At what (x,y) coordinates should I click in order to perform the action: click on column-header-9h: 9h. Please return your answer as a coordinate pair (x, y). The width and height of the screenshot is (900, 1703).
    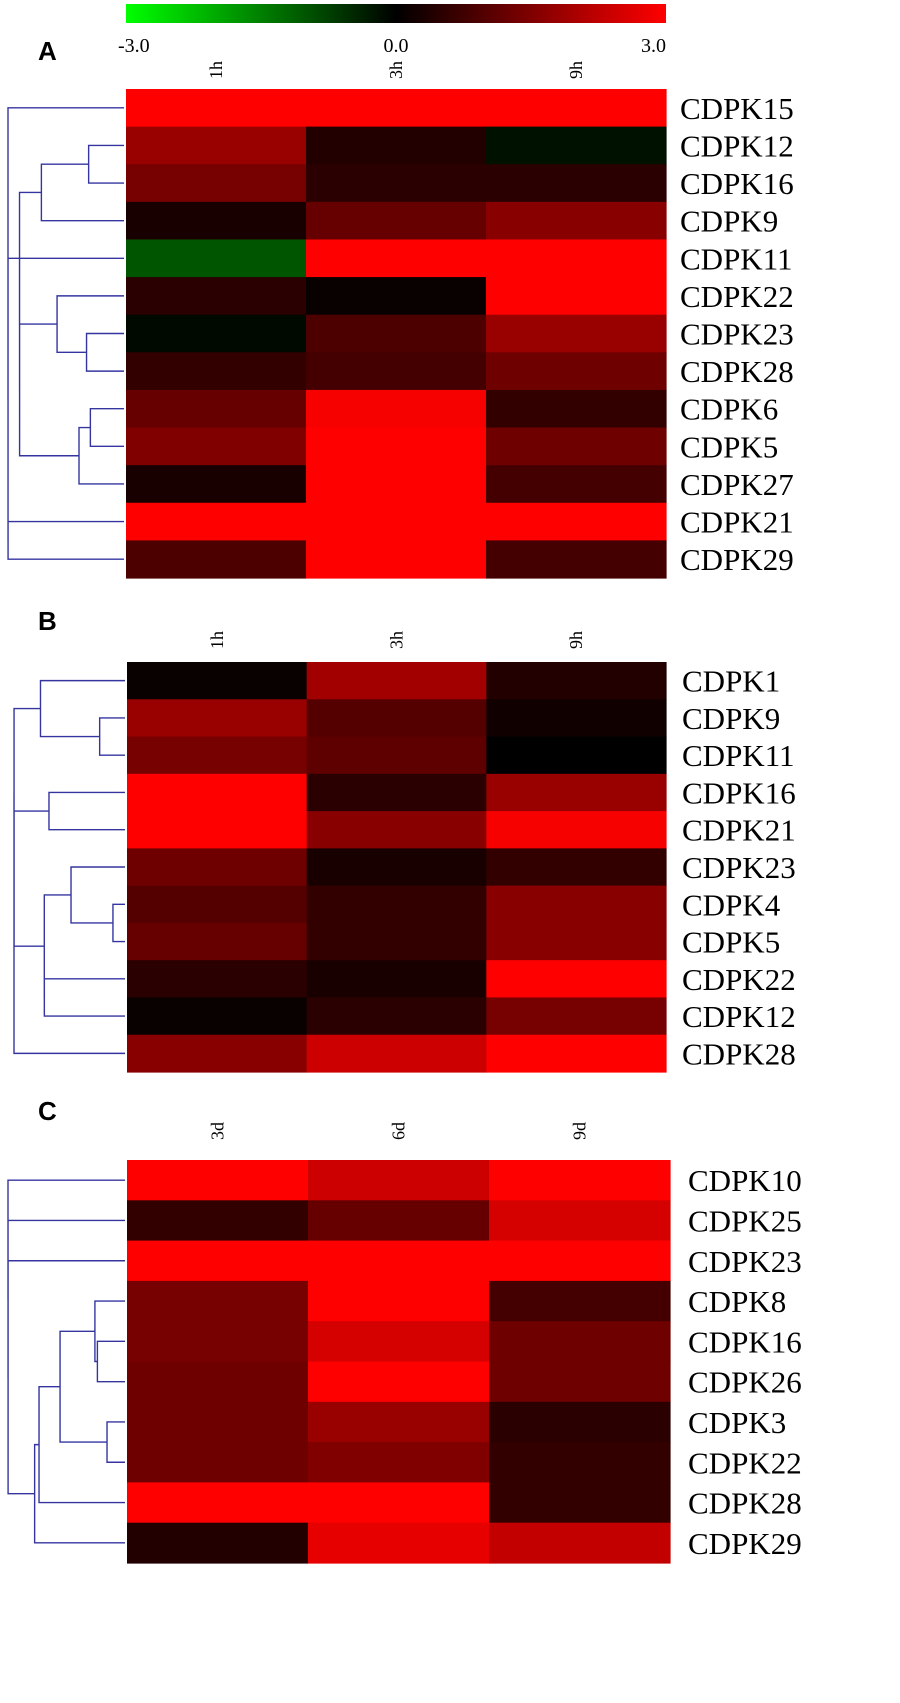
    Looking at the image, I should click on (576, 640).